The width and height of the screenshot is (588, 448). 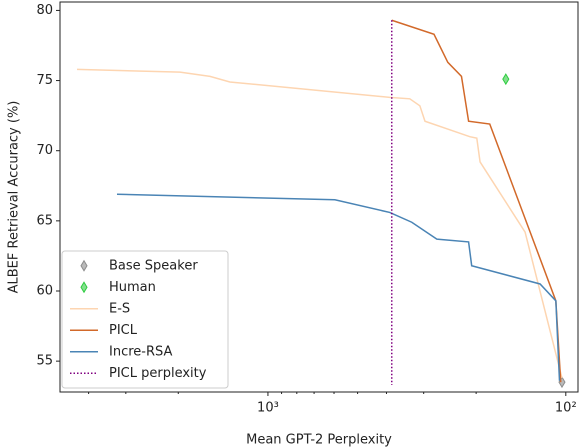 I want to click on y-tick-label: 80, so click(x=44, y=10).